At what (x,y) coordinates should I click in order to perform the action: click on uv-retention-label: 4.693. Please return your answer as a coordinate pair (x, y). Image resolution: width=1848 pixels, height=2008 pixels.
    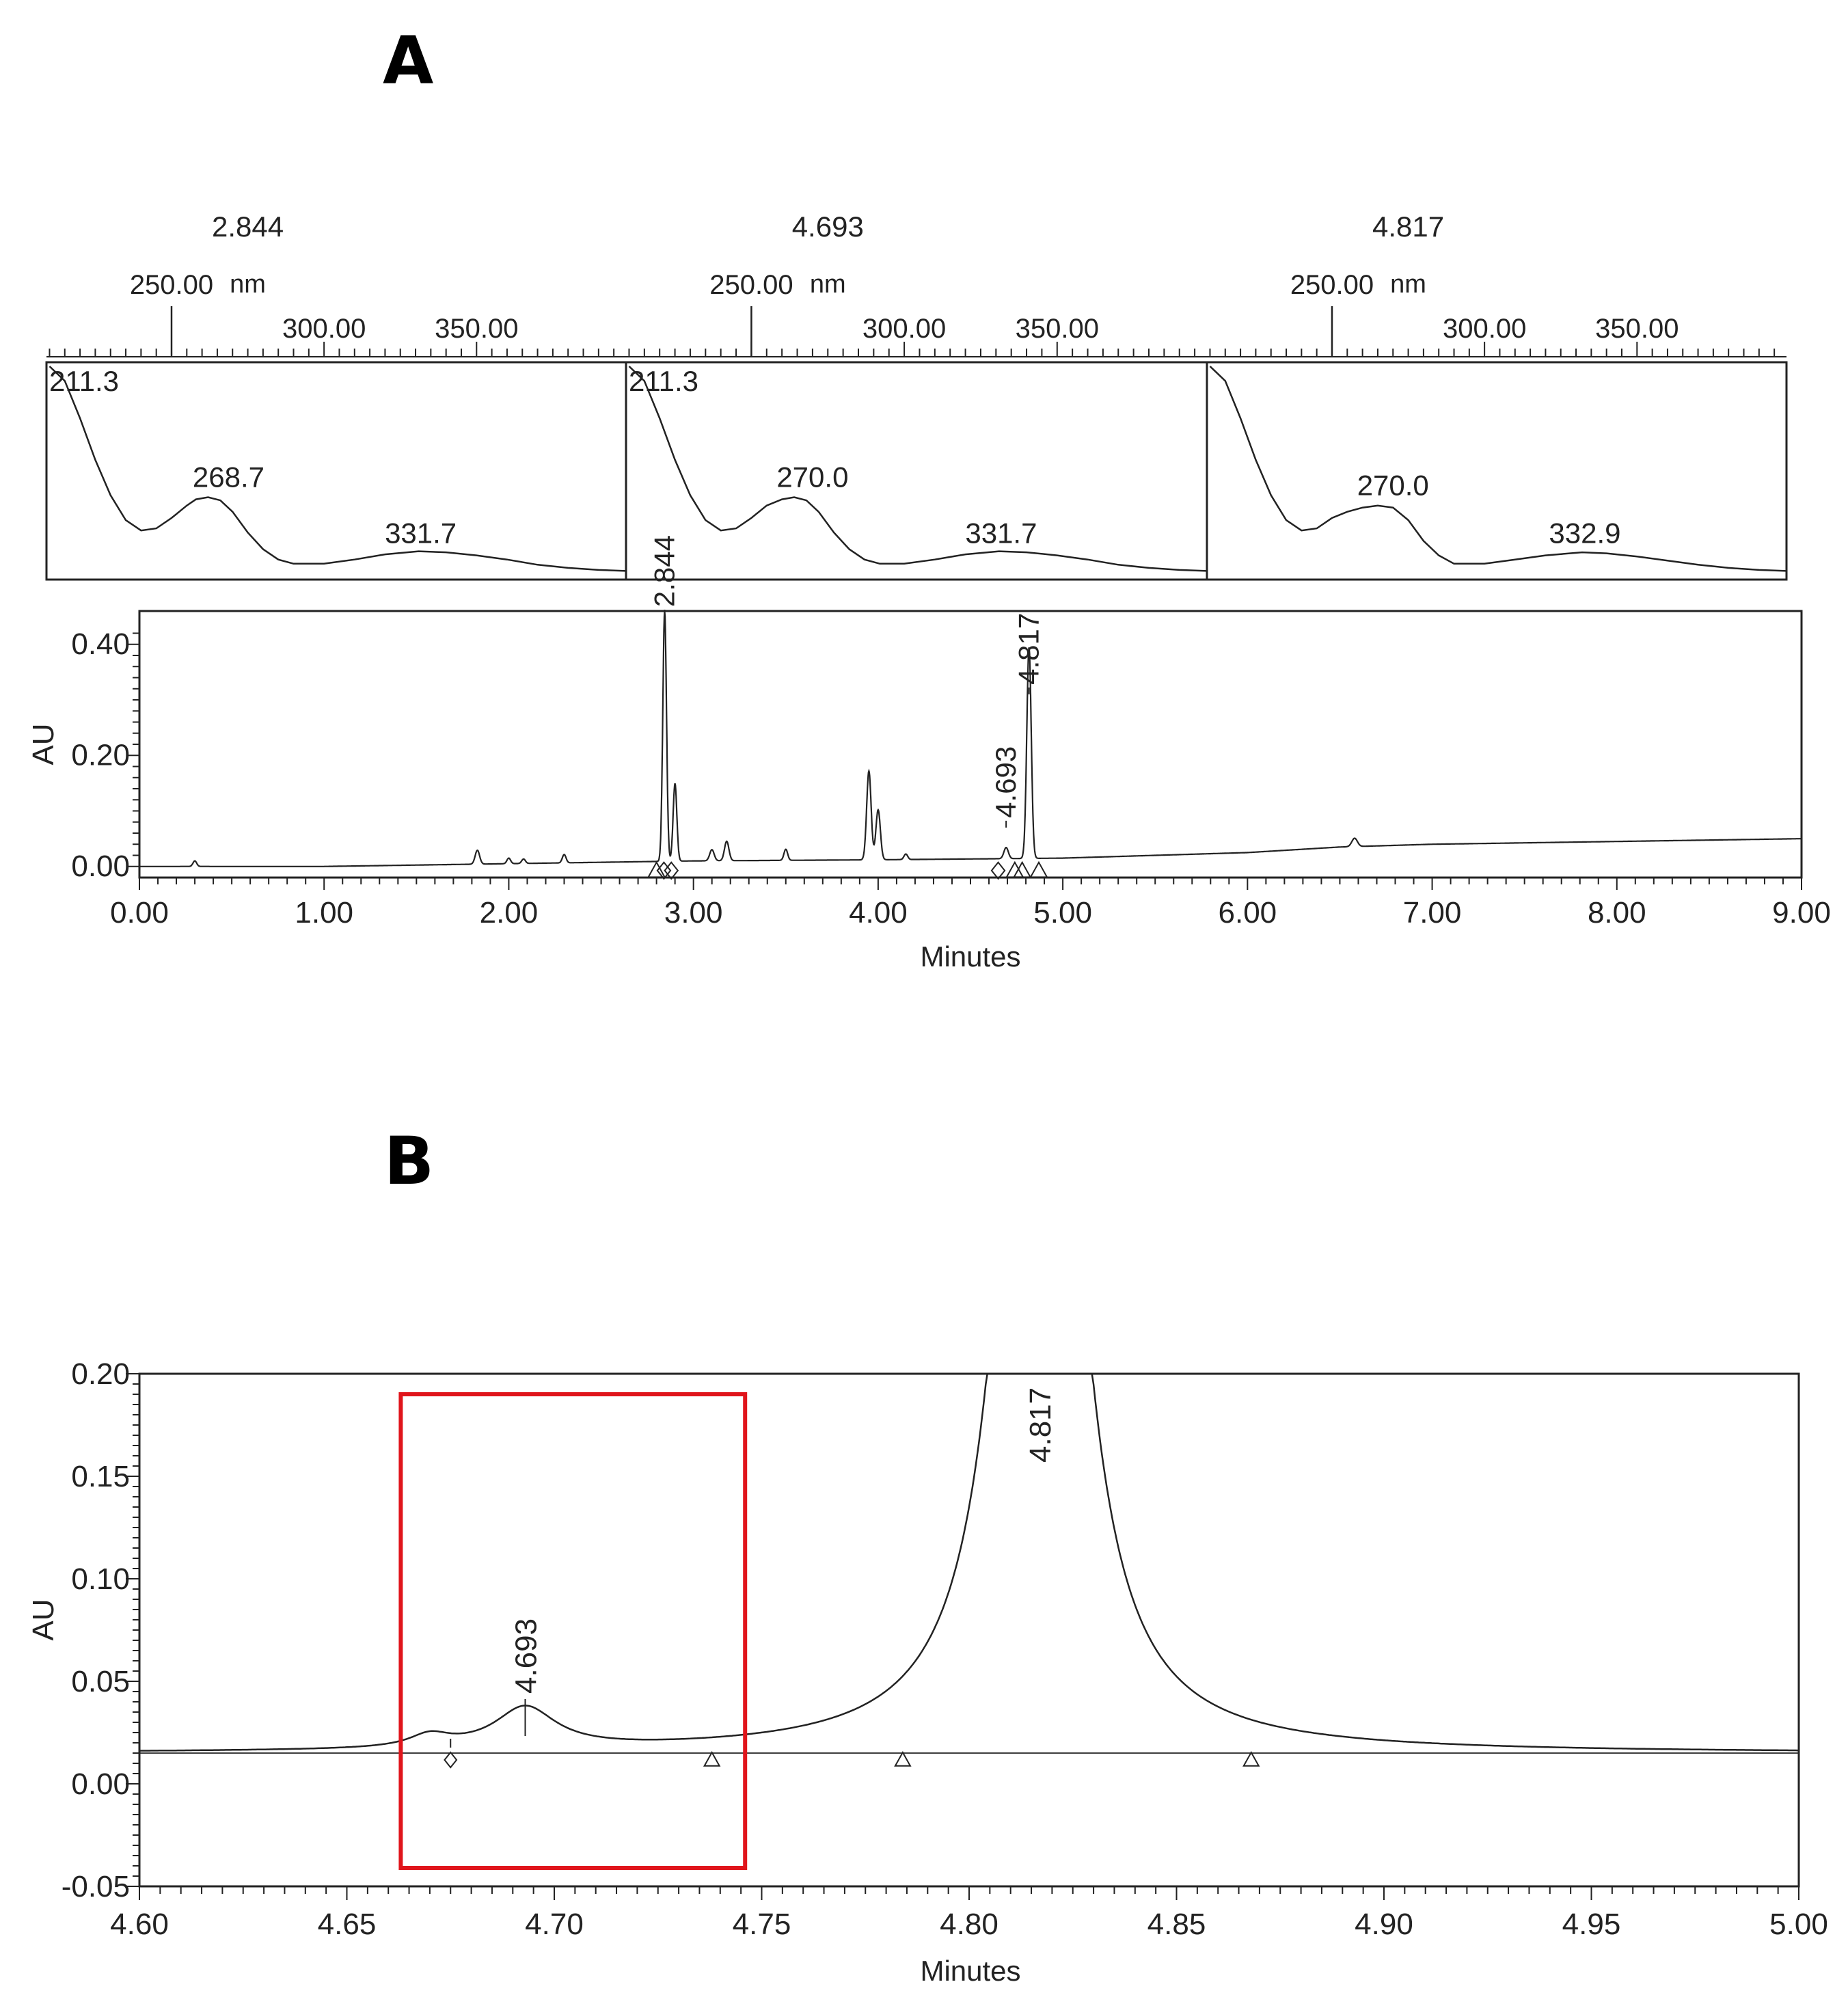
    Looking at the image, I should click on (828, 227).